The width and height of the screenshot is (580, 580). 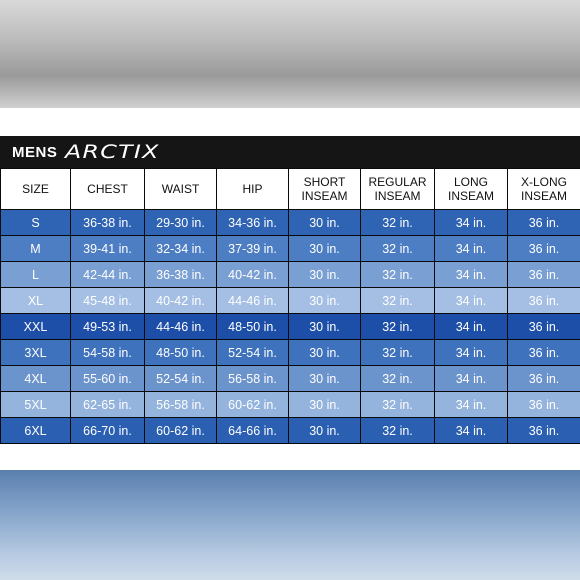 I want to click on column-header-line: SIZE, so click(x=35, y=189).